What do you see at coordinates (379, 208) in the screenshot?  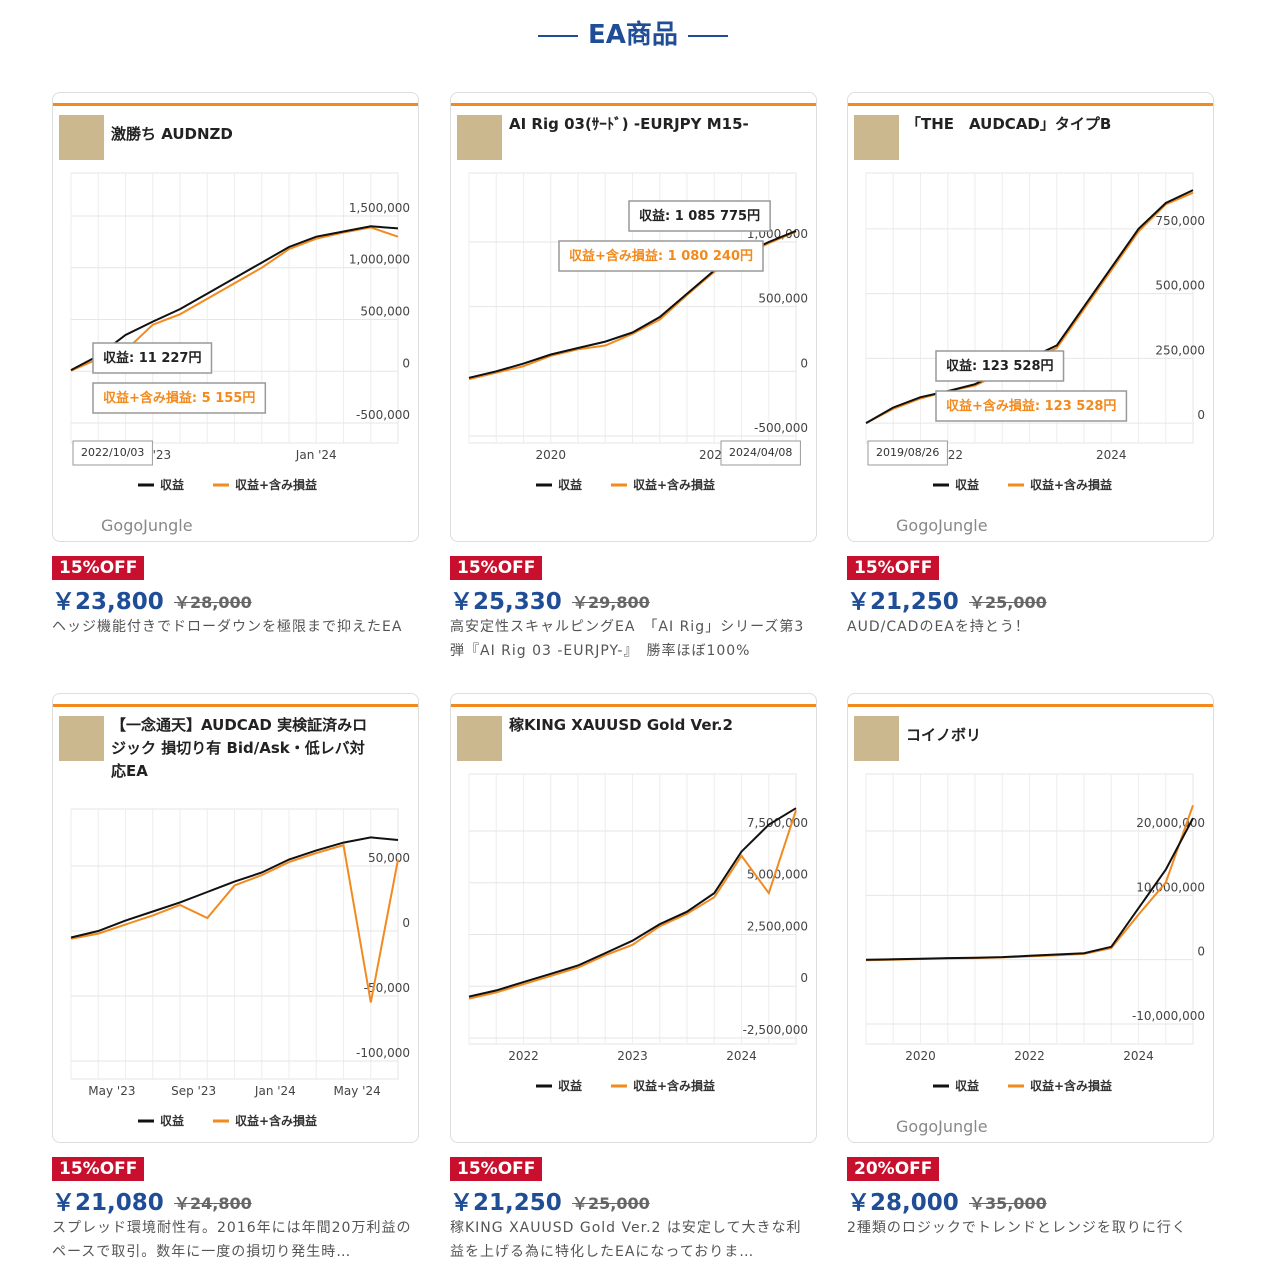 I see `y-tick-label: 1,500,000` at bounding box center [379, 208].